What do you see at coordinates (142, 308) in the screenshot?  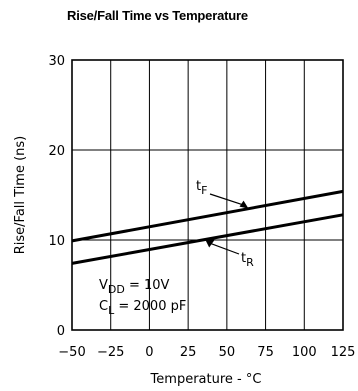 I see `condition-cl: CL = 2000 pF` at bounding box center [142, 308].